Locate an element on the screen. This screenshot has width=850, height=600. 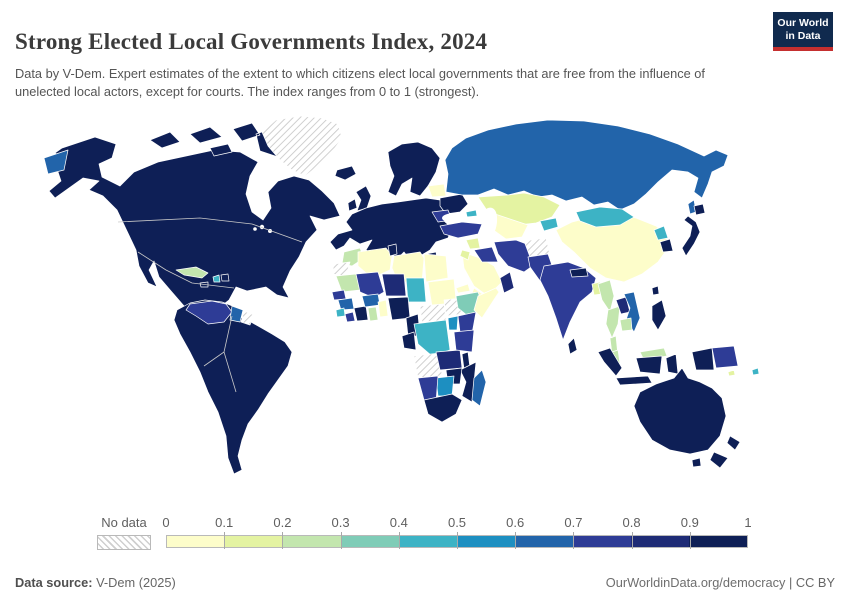
country-nepal is located at coordinates (579, 272).